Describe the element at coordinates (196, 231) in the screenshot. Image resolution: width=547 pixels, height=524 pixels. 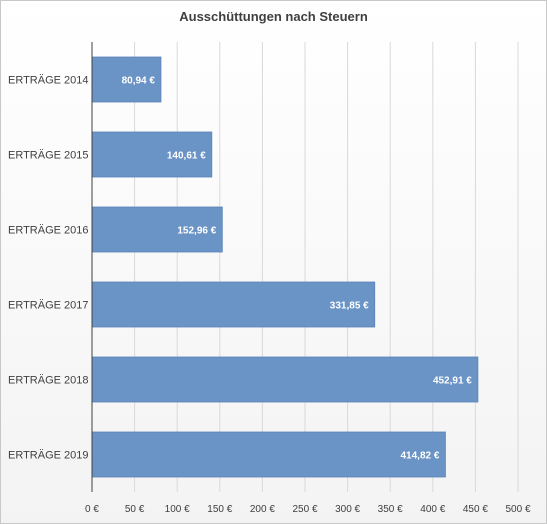
I see `data-label: 152,96 €` at that location.